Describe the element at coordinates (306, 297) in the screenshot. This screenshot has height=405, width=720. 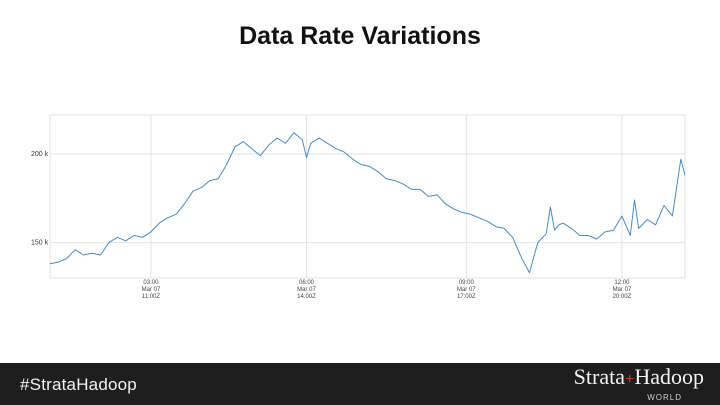
I see `x-tick-label: 14:00Z` at that location.